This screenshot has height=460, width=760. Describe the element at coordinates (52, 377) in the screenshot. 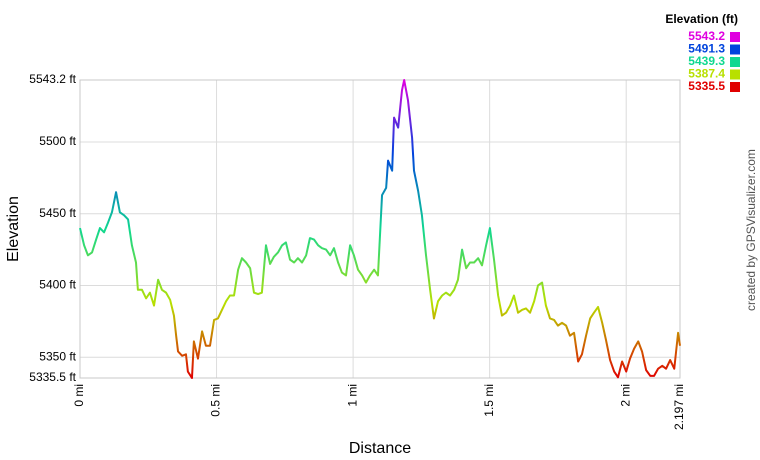

I see `y-tick-label: 5335.5 ft` at that location.